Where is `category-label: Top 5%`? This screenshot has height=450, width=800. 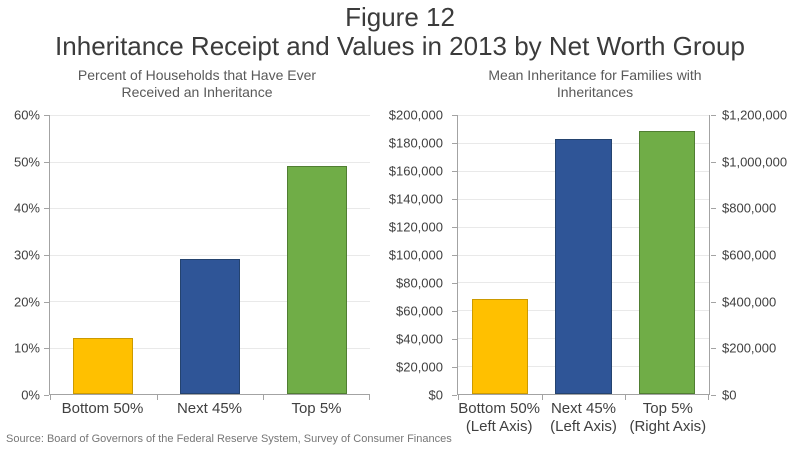 category-label: Top 5% is located at coordinates (316, 409).